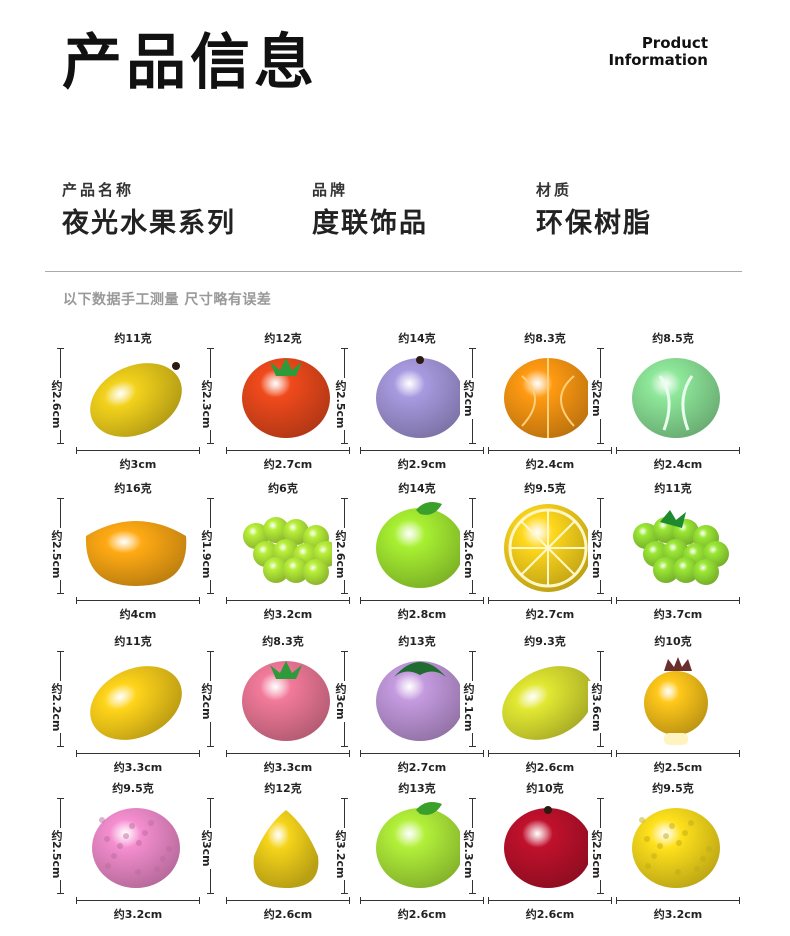 The width and height of the screenshot is (790, 936). Describe the element at coordinates (286, 845) in the screenshot. I see `yellow-pear-icon` at that location.